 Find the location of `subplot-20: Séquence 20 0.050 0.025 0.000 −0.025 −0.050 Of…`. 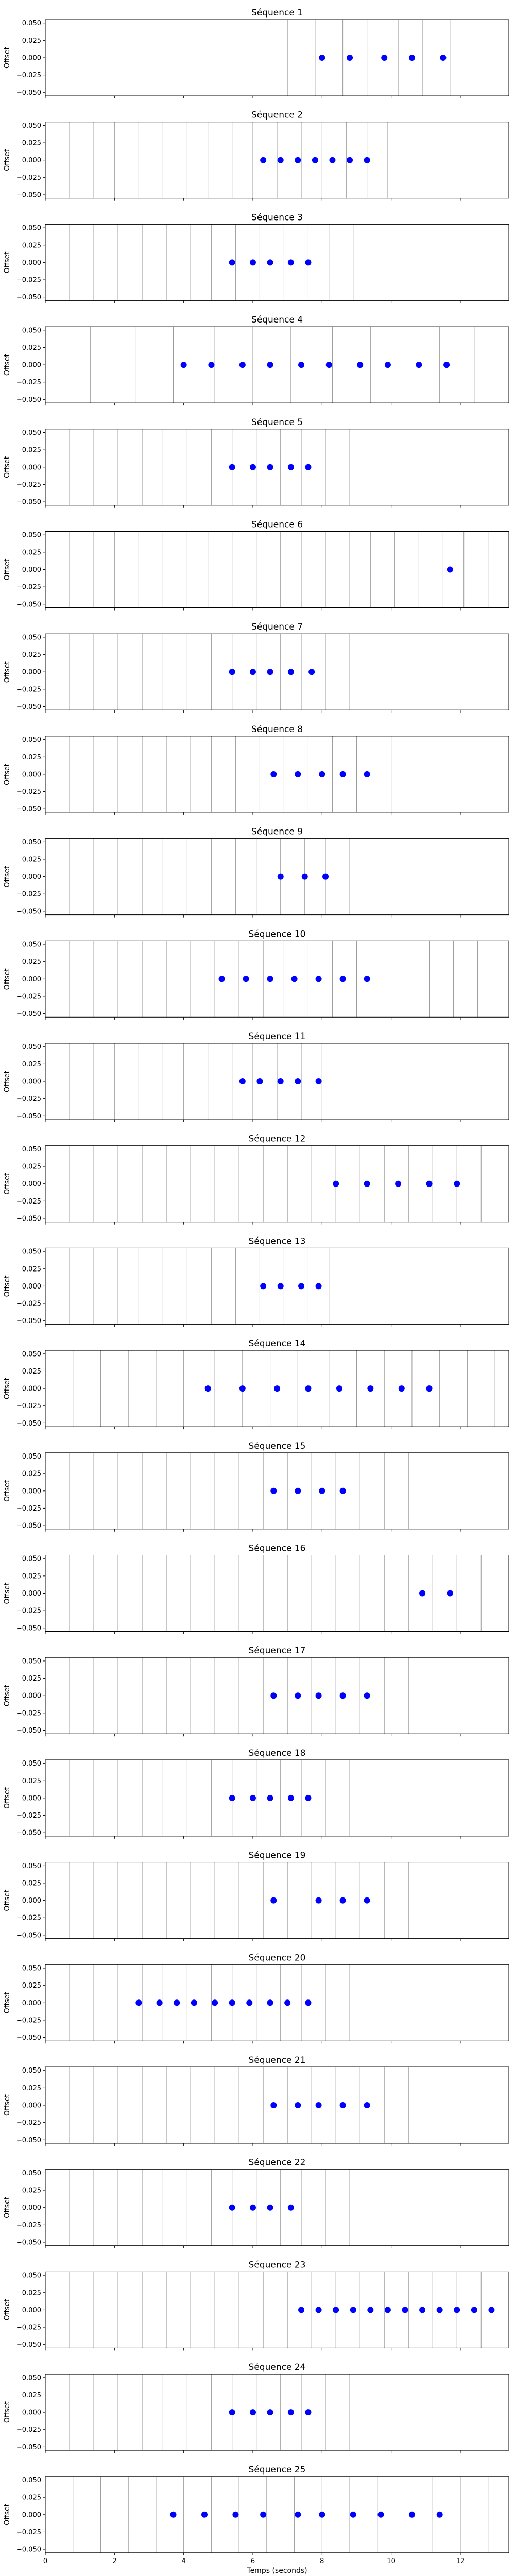

subplot-20: Séquence 20 0.050 0.025 0.000 −0.025 −0.050 Of… is located at coordinates (256, 1998).